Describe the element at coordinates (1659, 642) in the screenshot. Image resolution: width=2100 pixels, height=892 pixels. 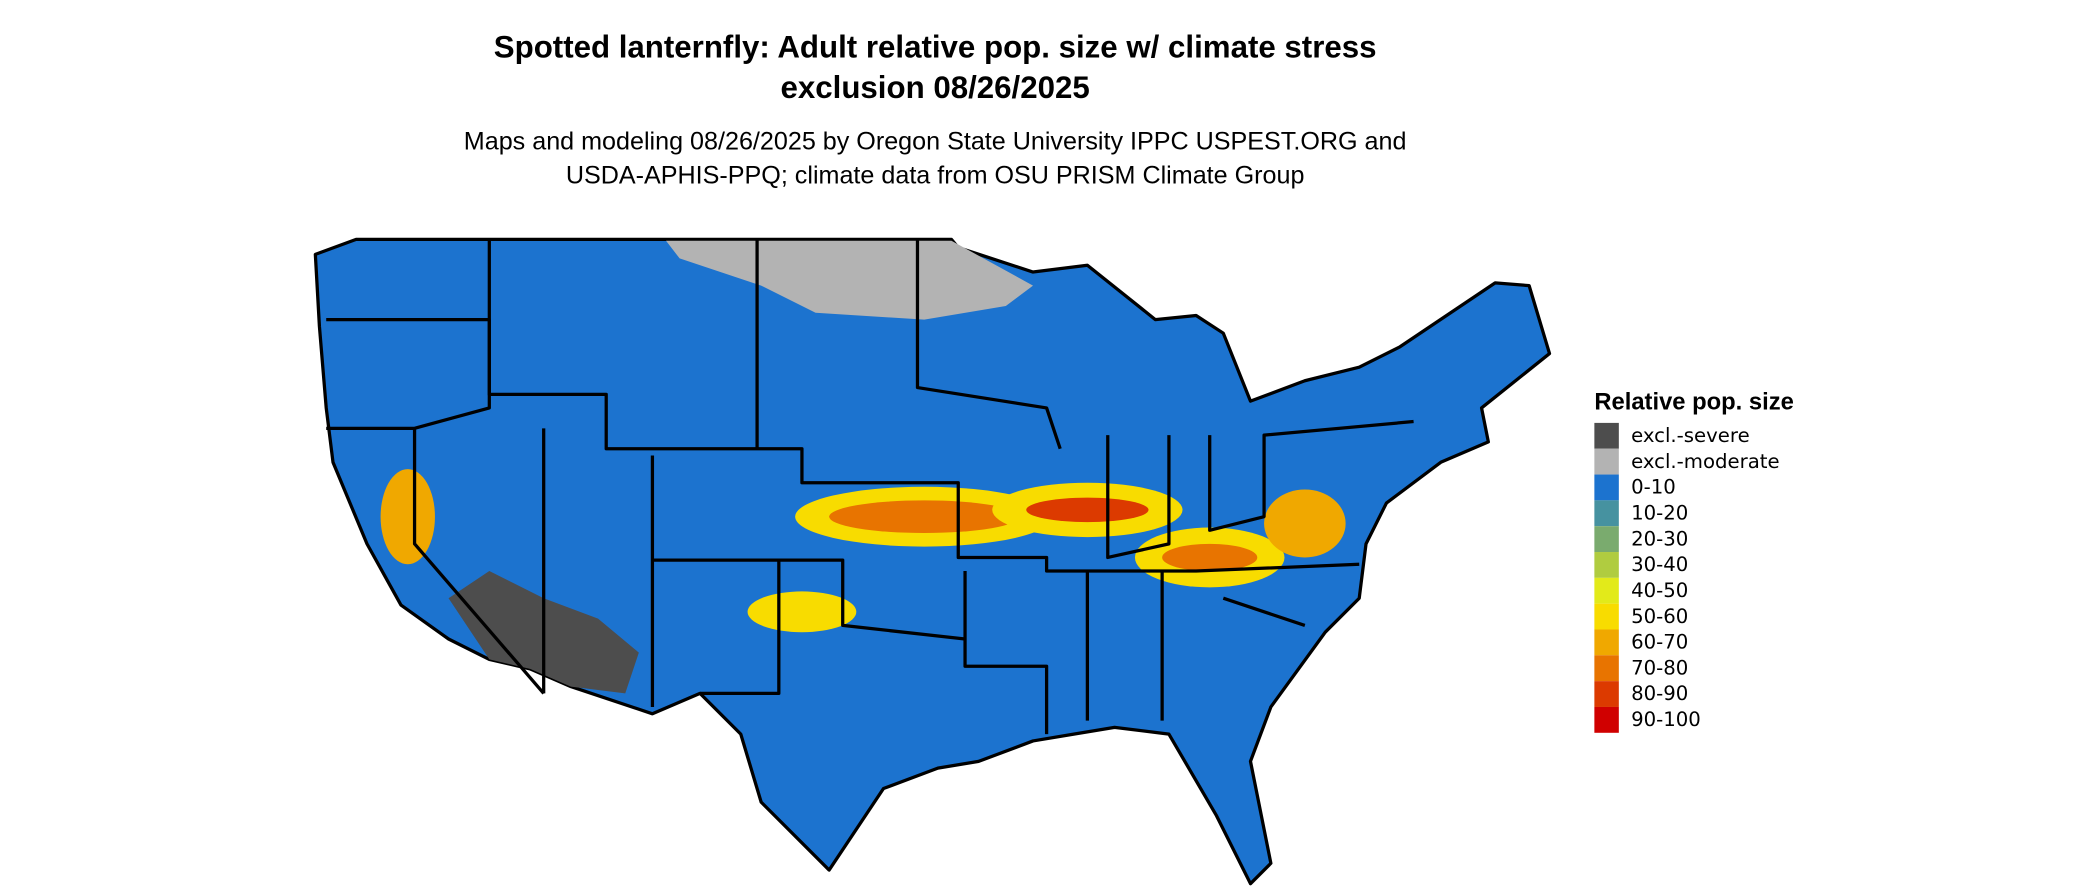
I see `legend-label: 60-70` at that location.